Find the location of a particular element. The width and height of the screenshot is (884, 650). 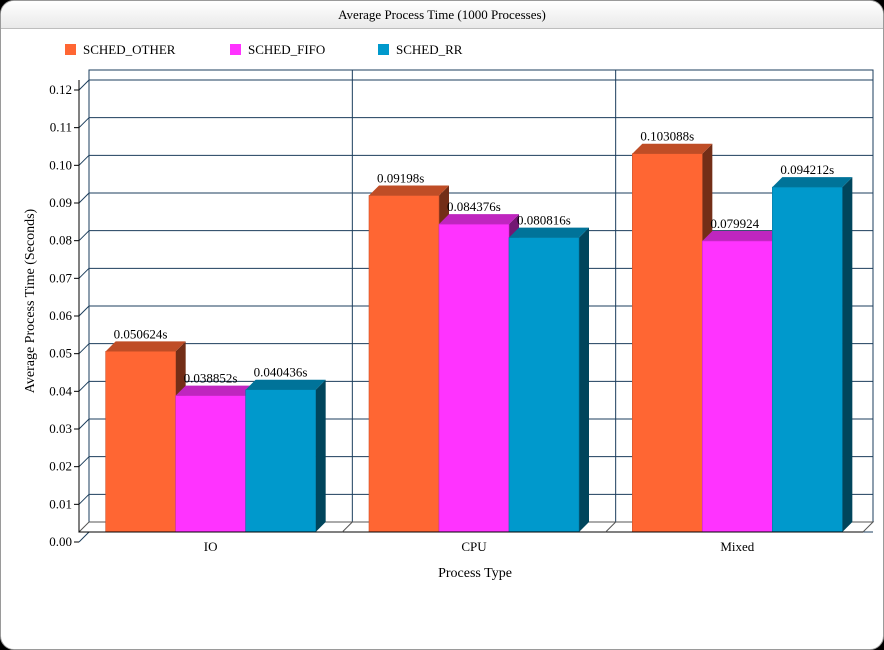

y-tick-label: 0.01 is located at coordinates (60, 503).